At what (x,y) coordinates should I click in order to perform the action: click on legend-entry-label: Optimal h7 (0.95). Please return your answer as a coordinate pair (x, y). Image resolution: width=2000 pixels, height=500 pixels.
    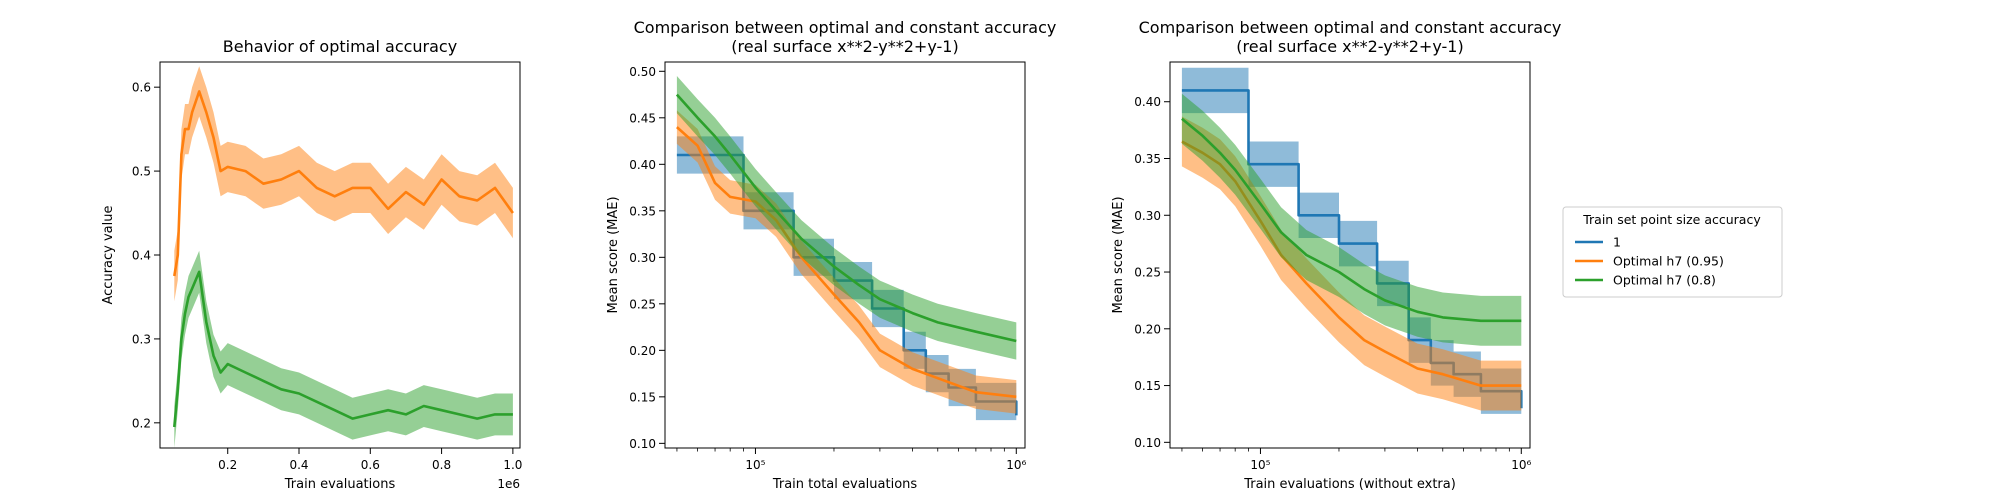
    Looking at the image, I should click on (1668, 261).